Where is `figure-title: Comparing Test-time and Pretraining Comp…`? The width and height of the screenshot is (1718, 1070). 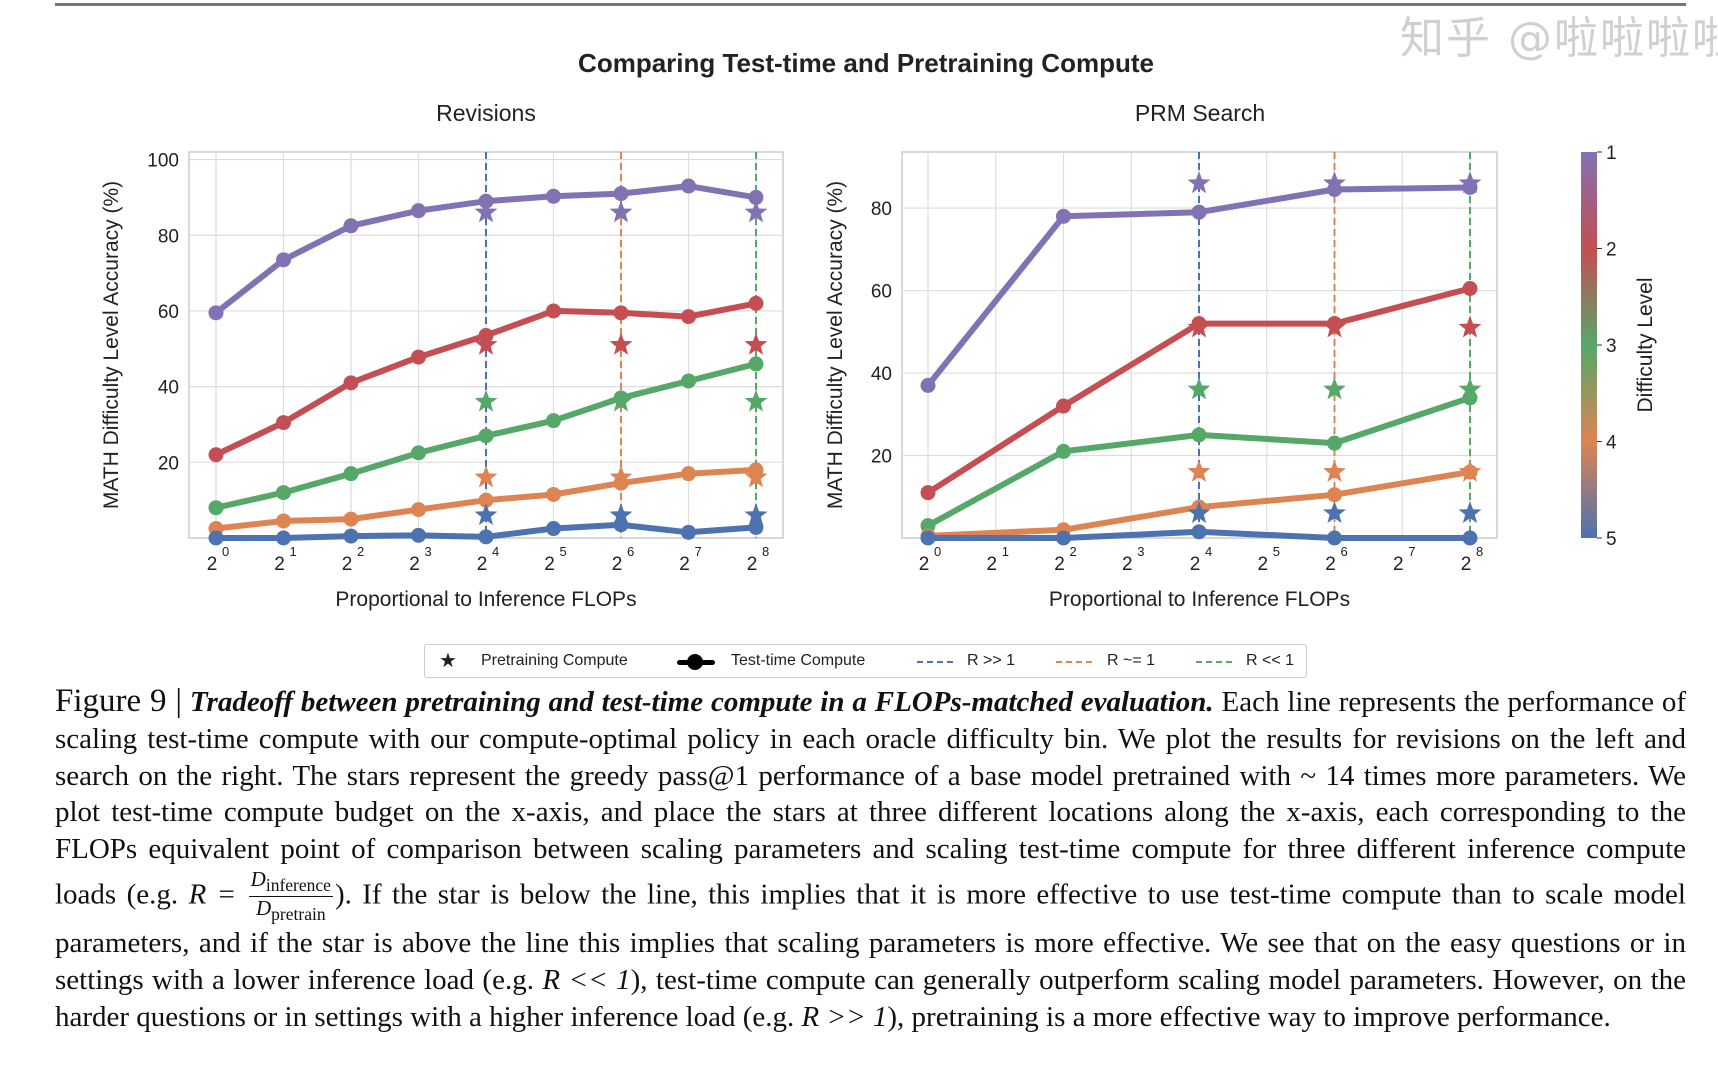
figure-title: Comparing Test-time and Pretraining Comp… is located at coordinates (866, 63).